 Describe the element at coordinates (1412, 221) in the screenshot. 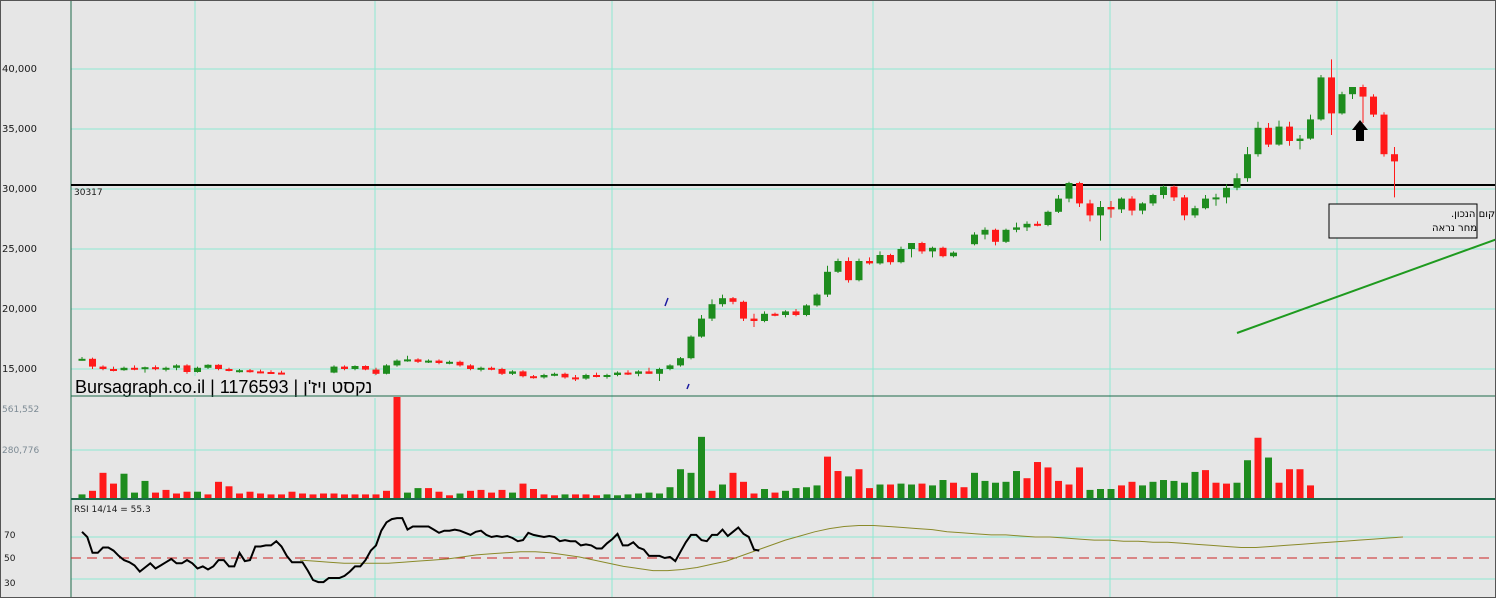

I see `annotation-box: זנב קונים במקום הנכון. מחר נראה` at that location.